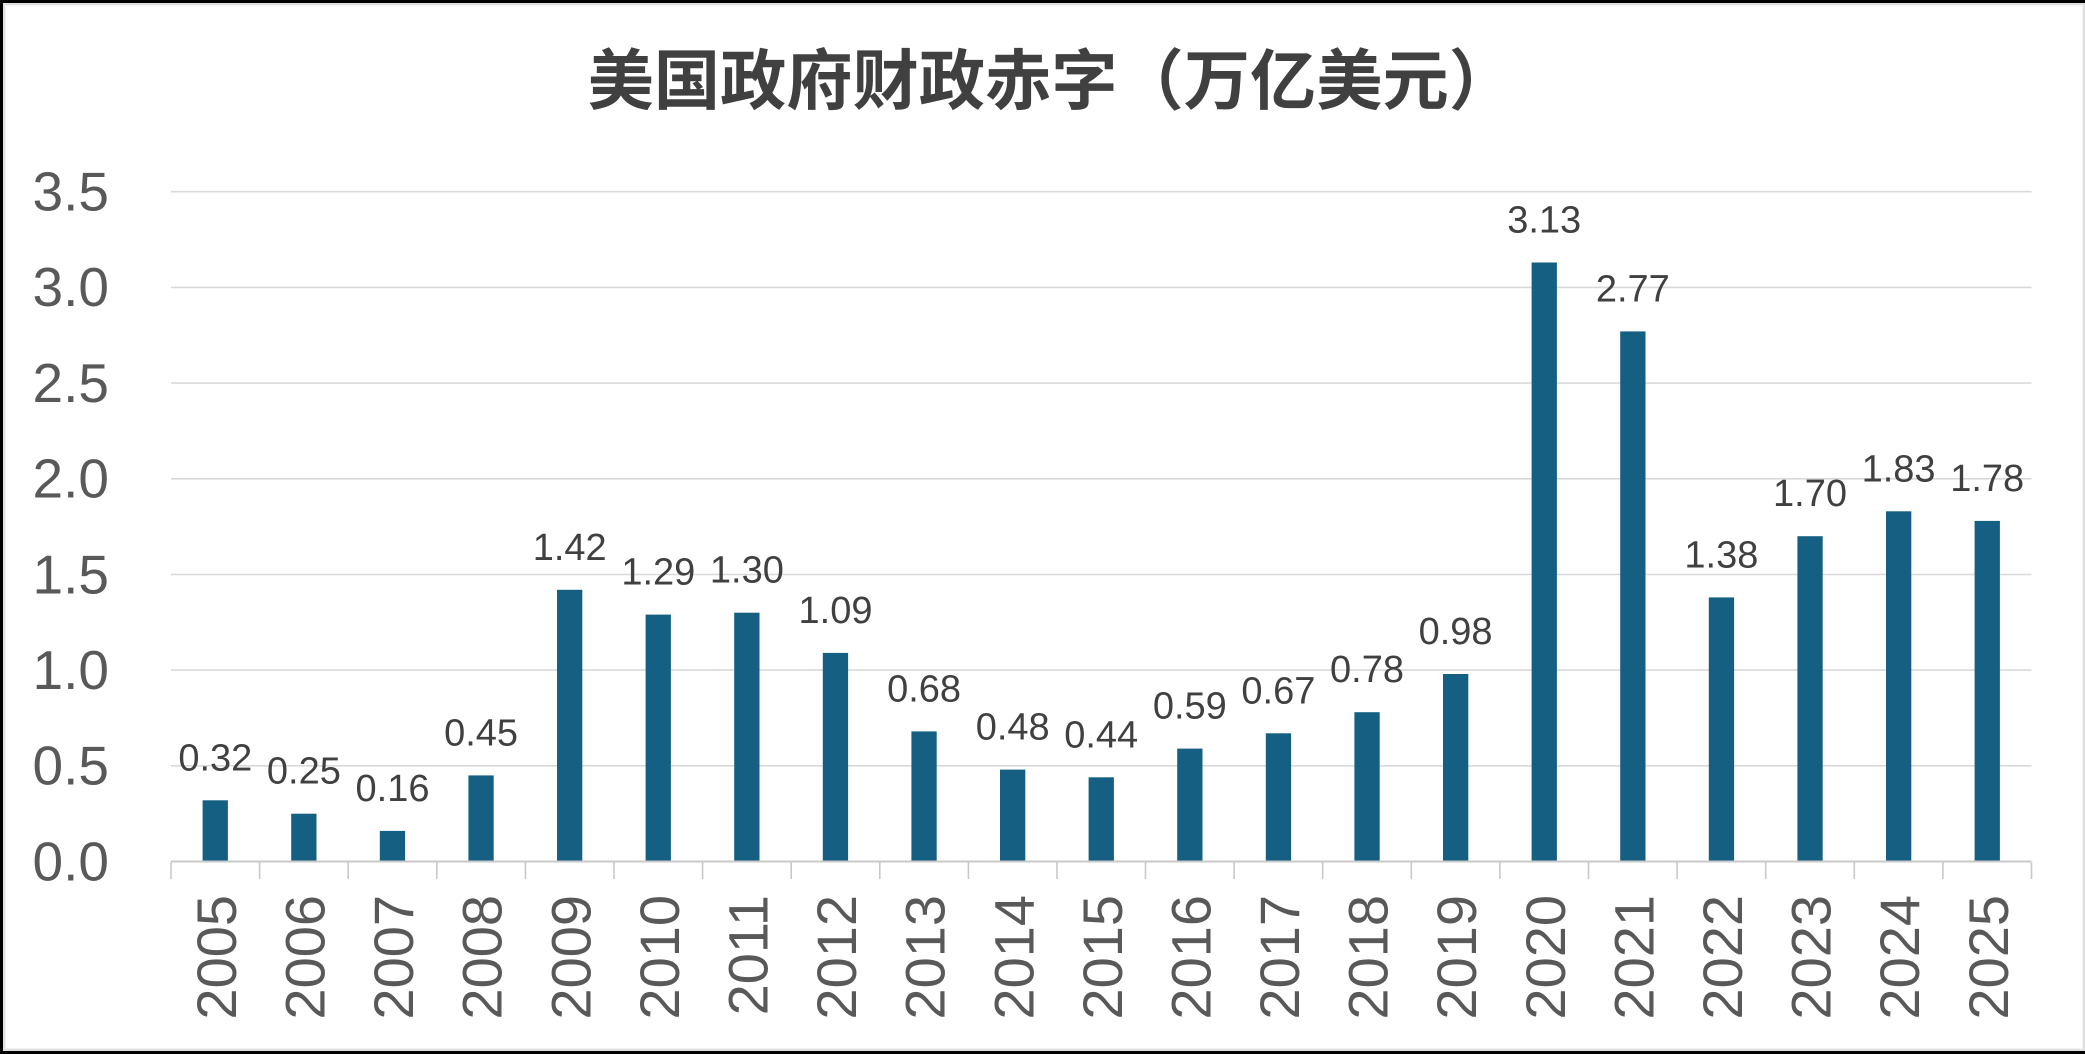 This screenshot has height=1054, width=2085. What do you see at coordinates (658, 573) in the screenshot?
I see `svg-text: 1.29` at bounding box center [658, 573].